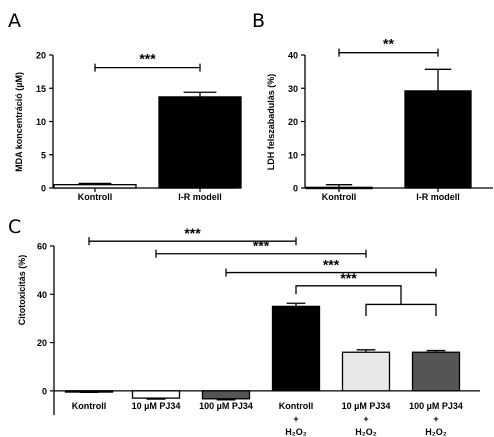 The image size is (494, 437). What do you see at coordinates (348, 291) in the screenshot?
I see `significance-bracket` at bounding box center [348, 291].